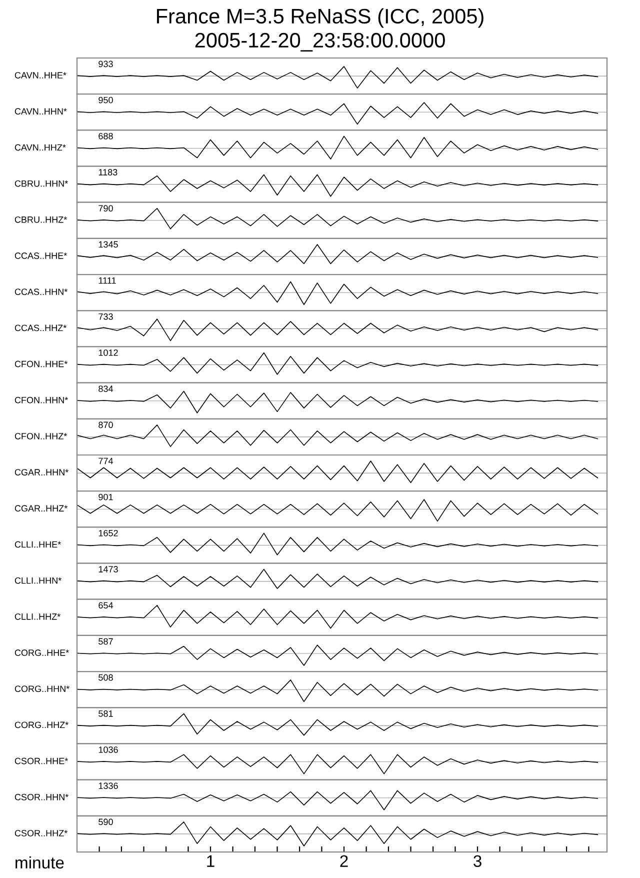  Describe the element at coordinates (478, 861) in the screenshot. I see `x-tick-label: 3` at that location.